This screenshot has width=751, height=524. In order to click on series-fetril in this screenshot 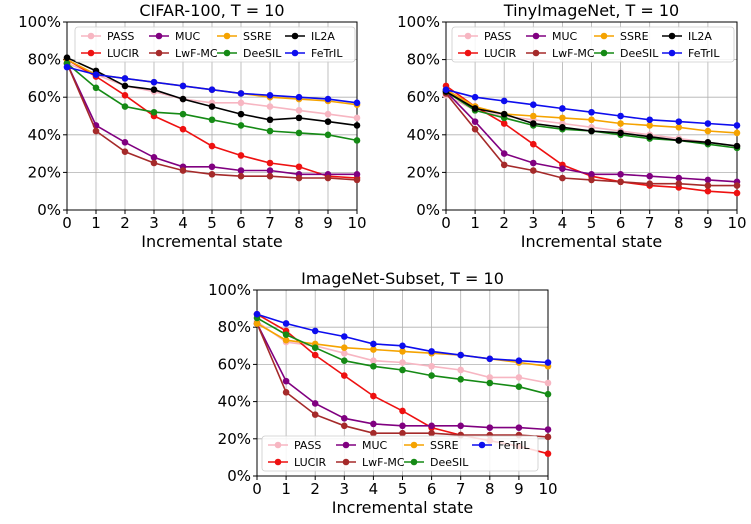, I will do `click(402, 338)`.